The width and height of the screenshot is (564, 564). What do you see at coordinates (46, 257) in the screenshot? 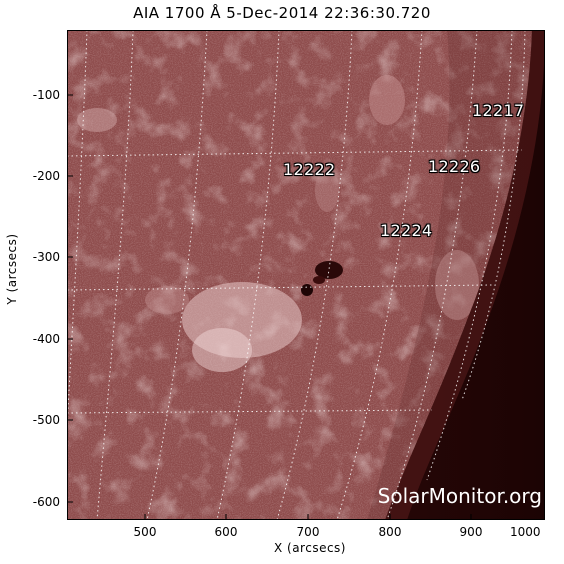
I see `y-tick-label: -300` at bounding box center [46, 257].